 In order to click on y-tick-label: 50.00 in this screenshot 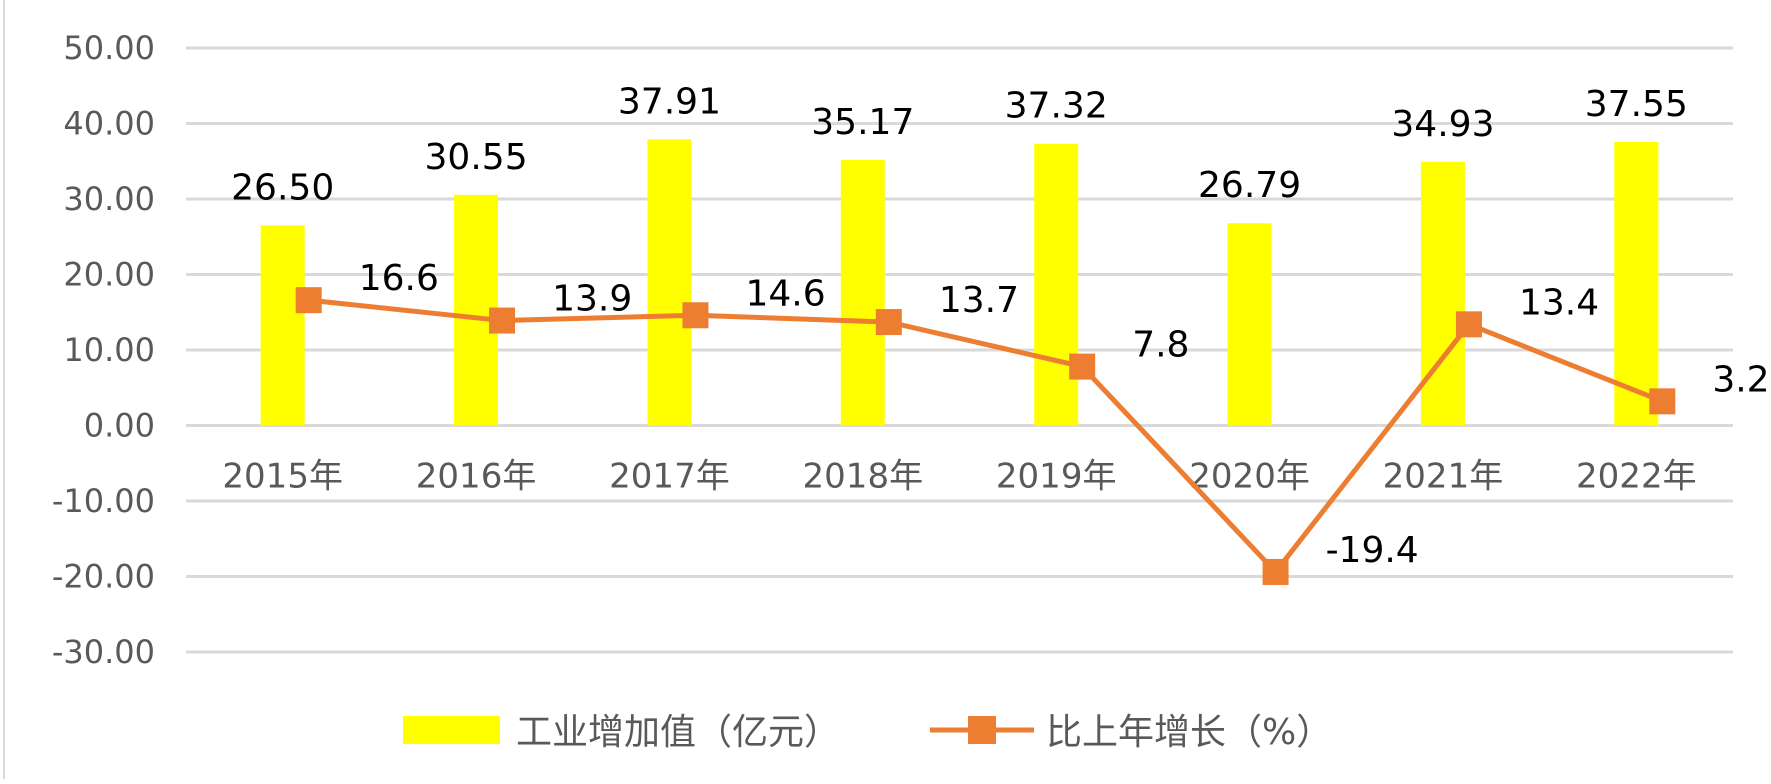, I will do `click(109, 48)`.